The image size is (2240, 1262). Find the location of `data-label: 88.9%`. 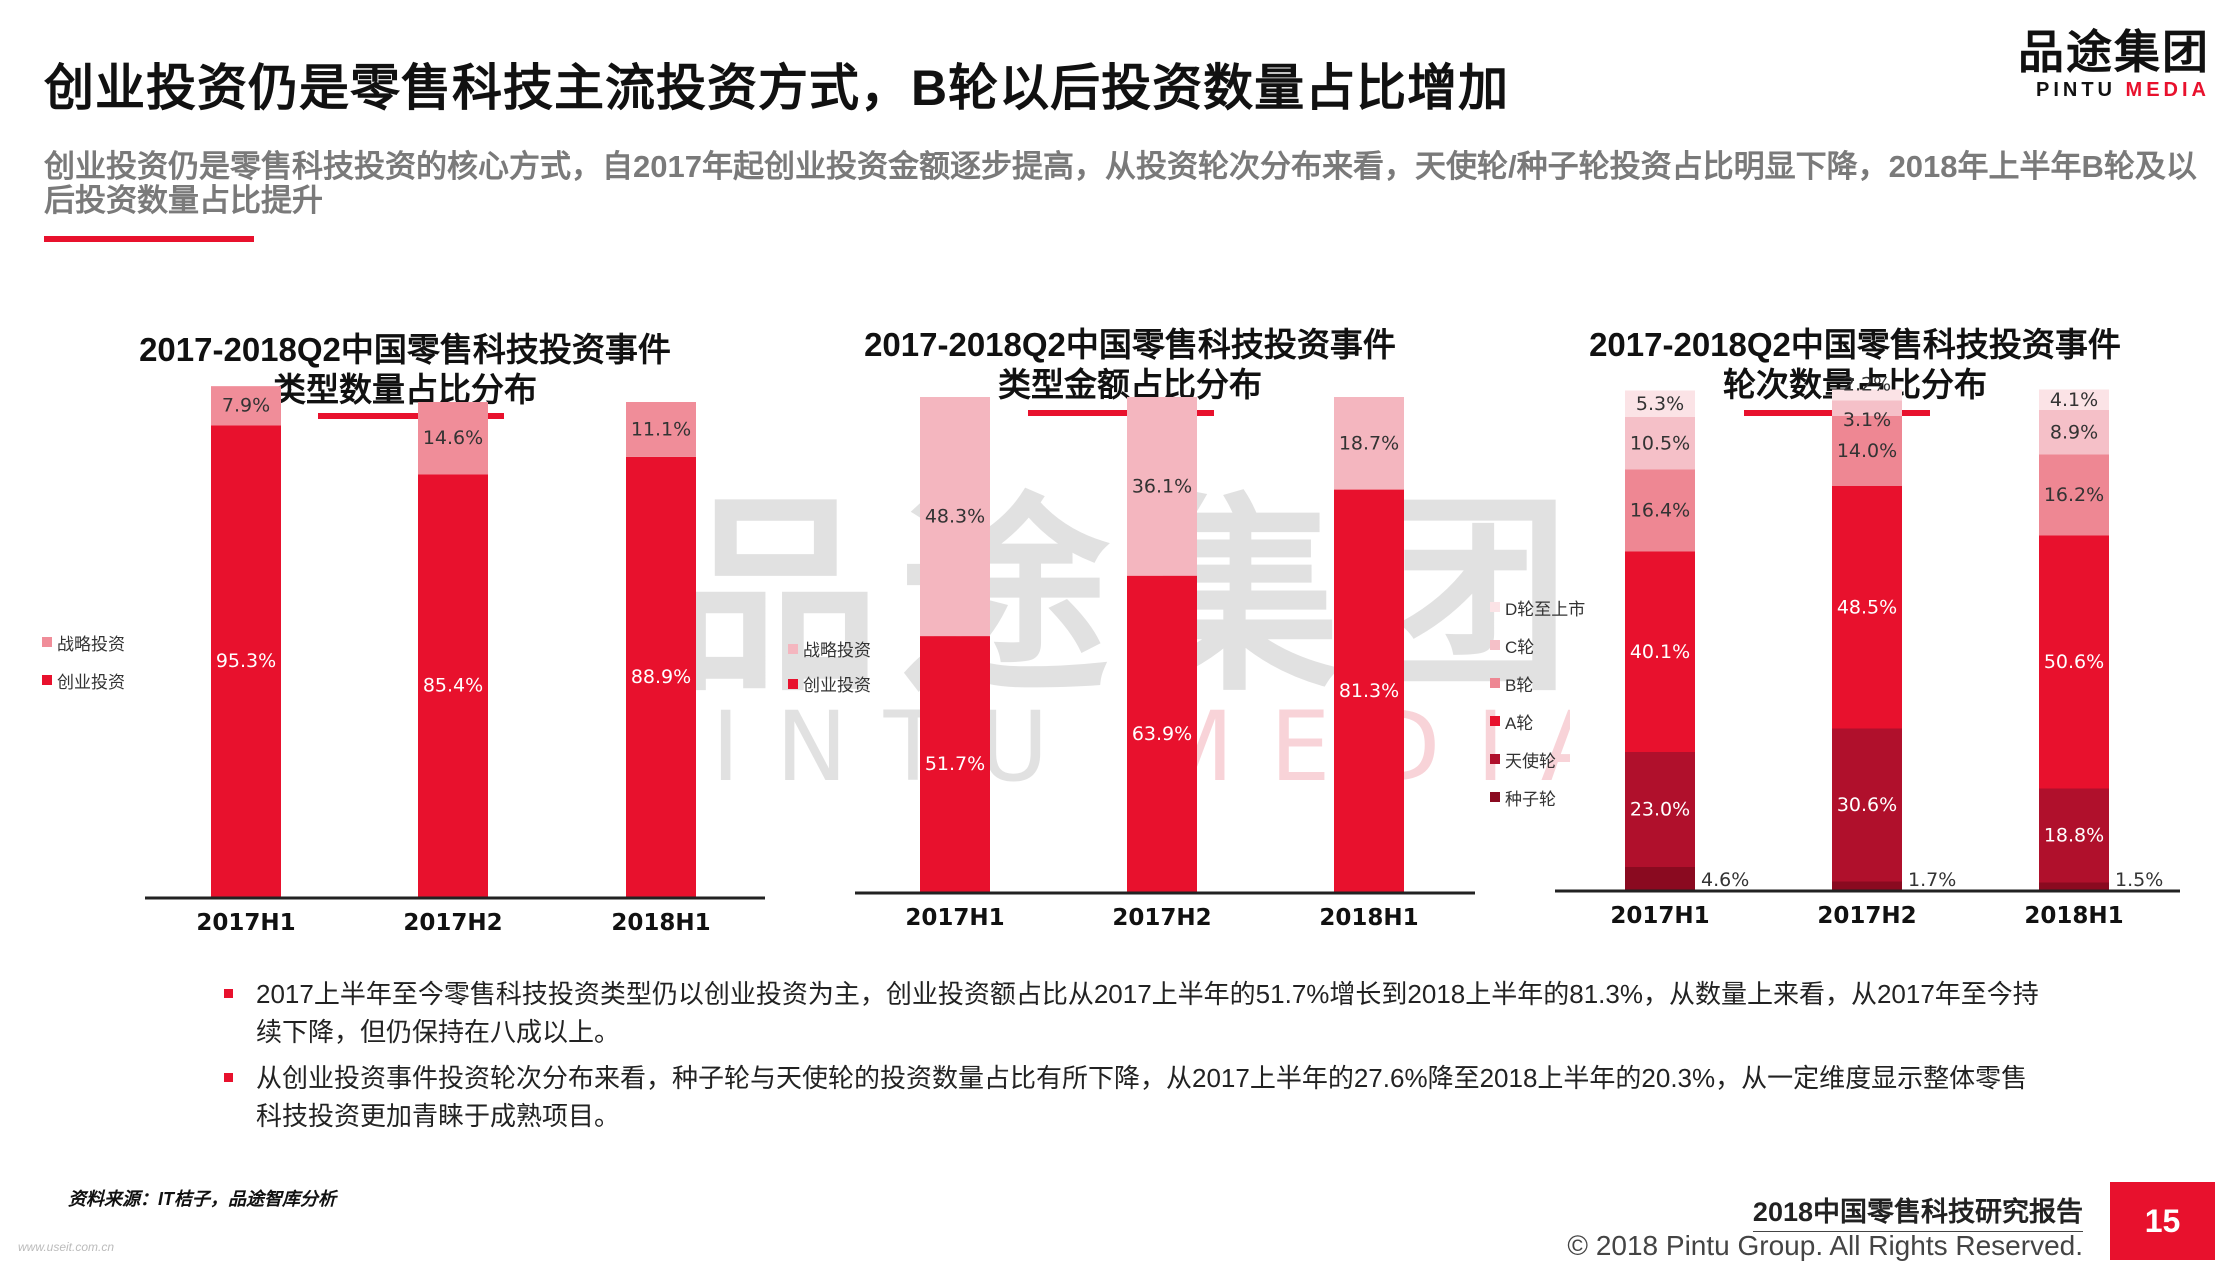

data-label: 88.9% is located at coordinates (661, 677).